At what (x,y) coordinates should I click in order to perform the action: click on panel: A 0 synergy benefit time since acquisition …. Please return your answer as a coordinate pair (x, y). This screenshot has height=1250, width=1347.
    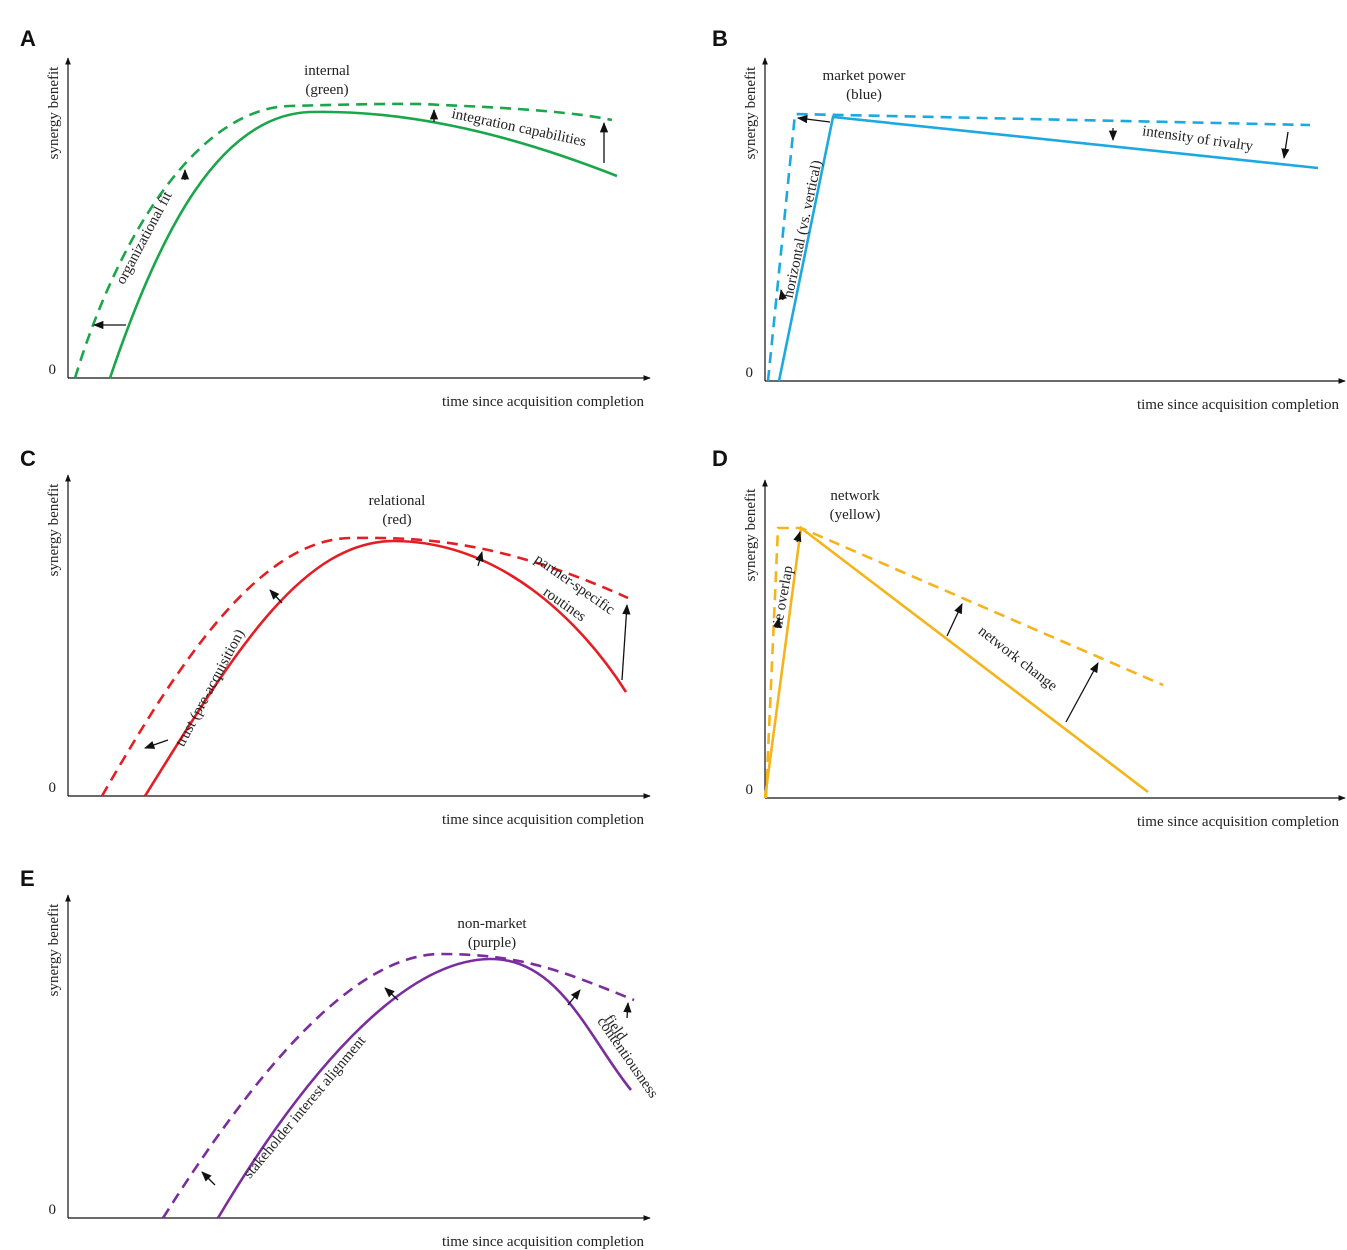
    Looking at the image, I should click on (335, 218).